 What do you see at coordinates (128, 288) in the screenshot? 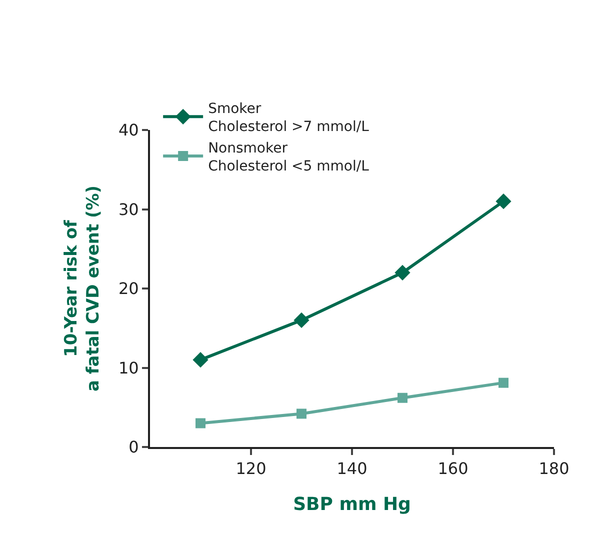
I see `y-tick-label: 20` at bounding box center [128, 288].